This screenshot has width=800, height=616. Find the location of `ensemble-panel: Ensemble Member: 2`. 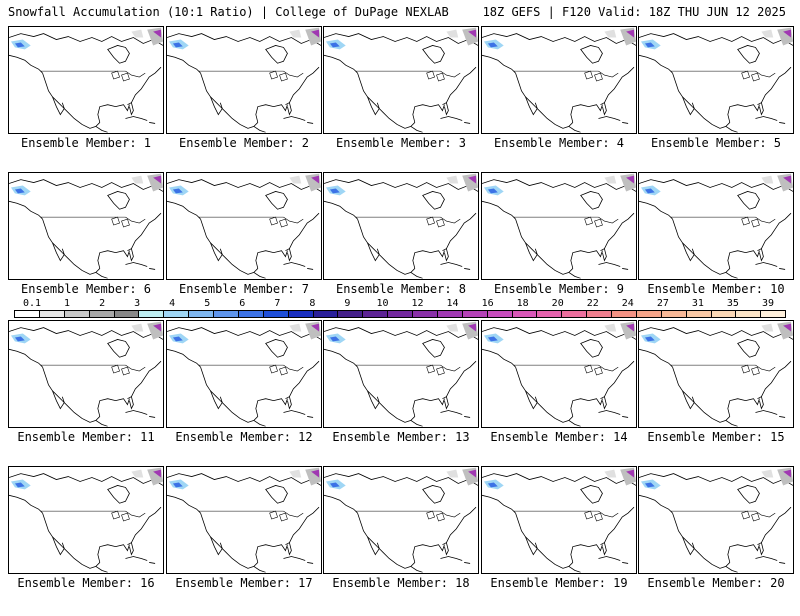

ensemble-panel: Ensemble Member: 2 is located at coordinates (244, 101).